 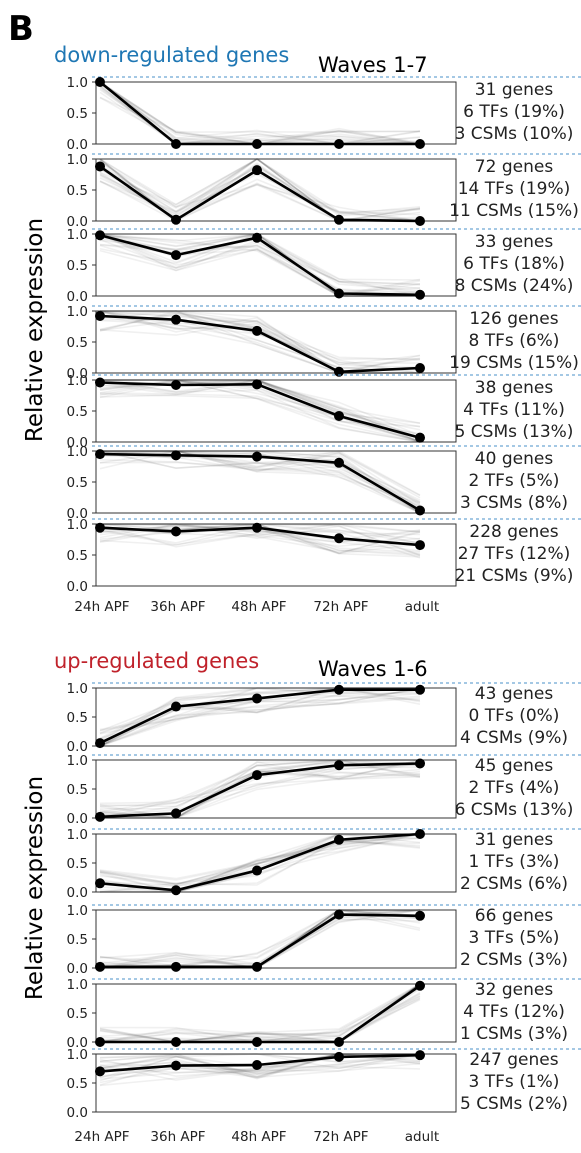 What do you see at coordinates (514, 388) in the screenshot?
I see `wave-annotation-line: 38 genes` at bounding box center [514, 388].